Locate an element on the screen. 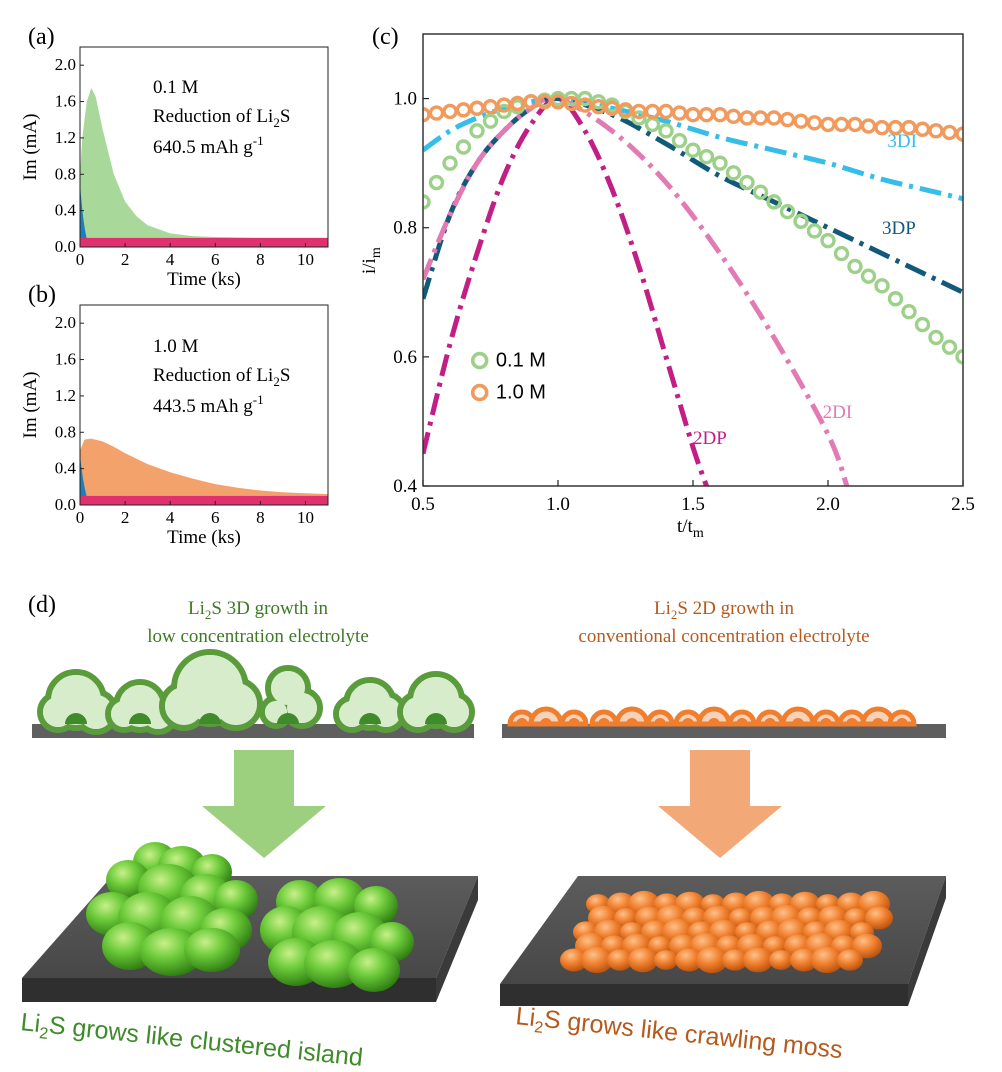 The width and height of the screenshot is (1002, 1072). model-curve-3DI is located at coordinates (693, 148).